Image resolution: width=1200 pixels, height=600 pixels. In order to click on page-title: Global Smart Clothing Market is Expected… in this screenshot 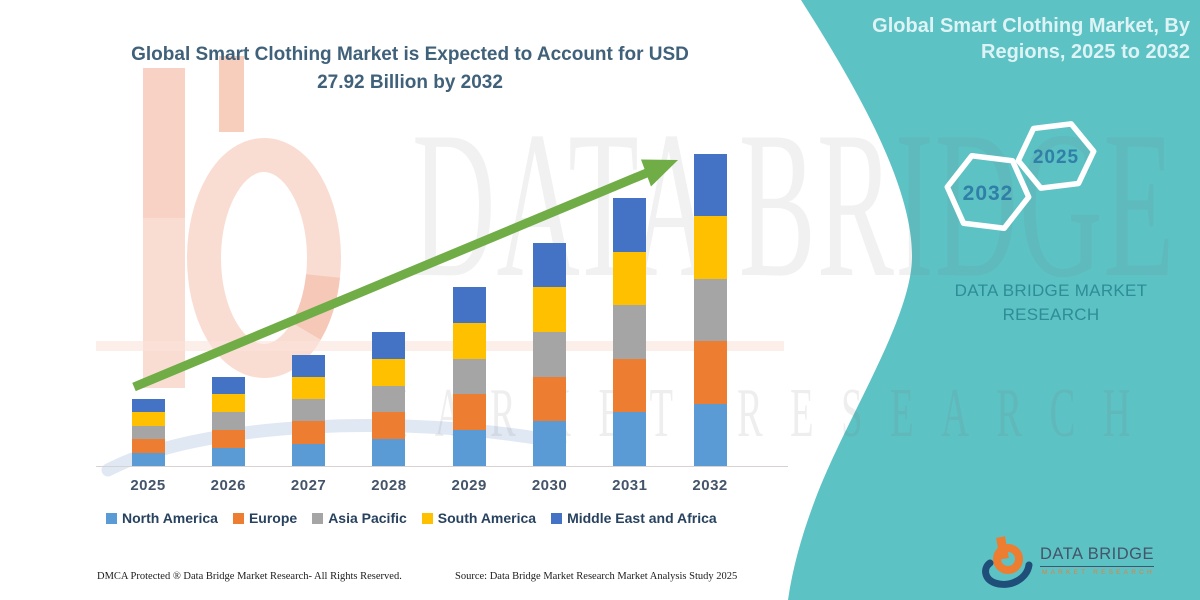, I will do `click(410, 68)`.